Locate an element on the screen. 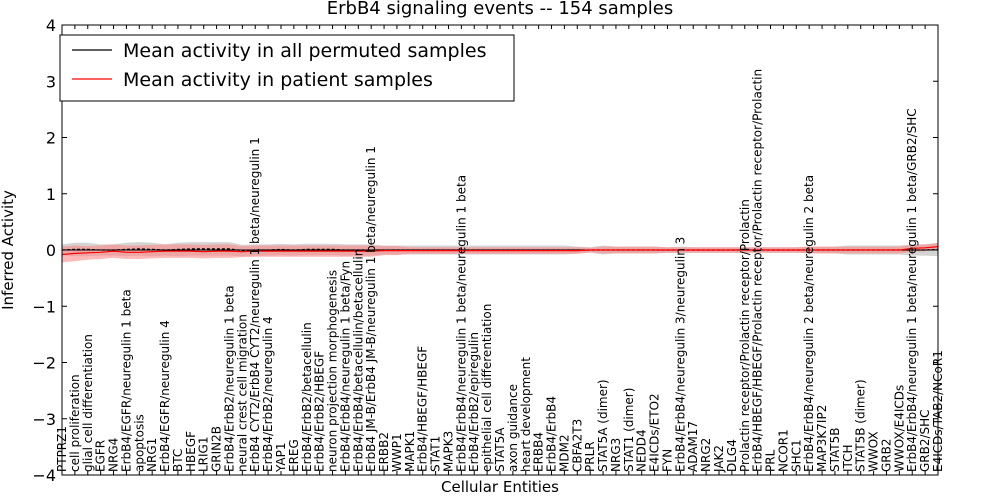 This screenshot has width=1000, height=500. x-tick-label: STAT5B (dimer) is located at coordinates (861, 425).